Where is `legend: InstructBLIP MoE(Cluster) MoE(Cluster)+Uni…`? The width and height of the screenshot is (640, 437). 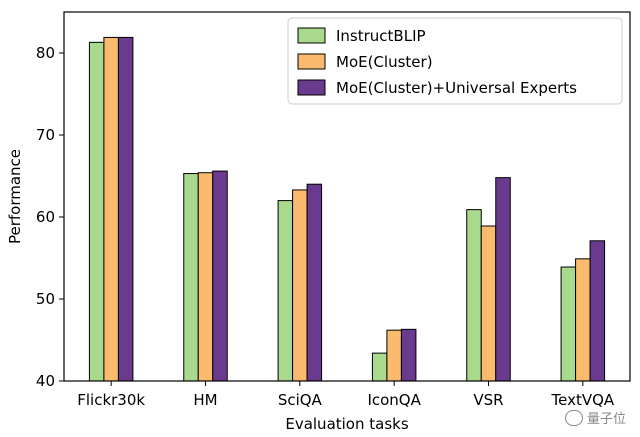
legend: InstructBLIP MoE(Cluster) MoE(Cluster)+Uni… is located at coordinates (455, 61).